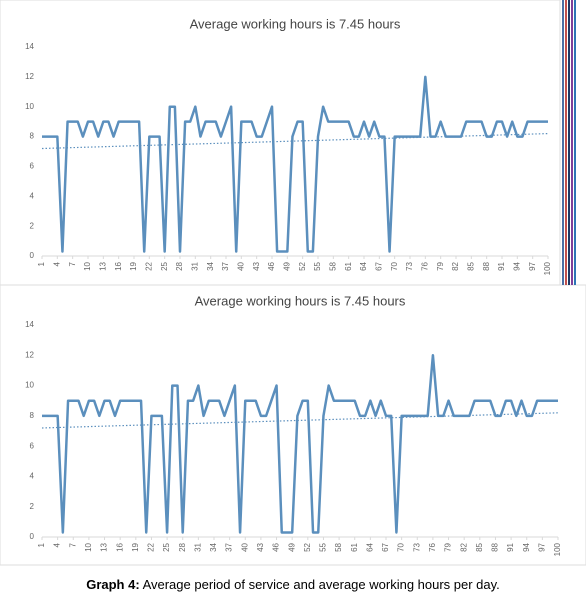  What do you see at coordinates (569, 142) in the screenshot?
I see `side-stripes` at bounding box center [569, 142].